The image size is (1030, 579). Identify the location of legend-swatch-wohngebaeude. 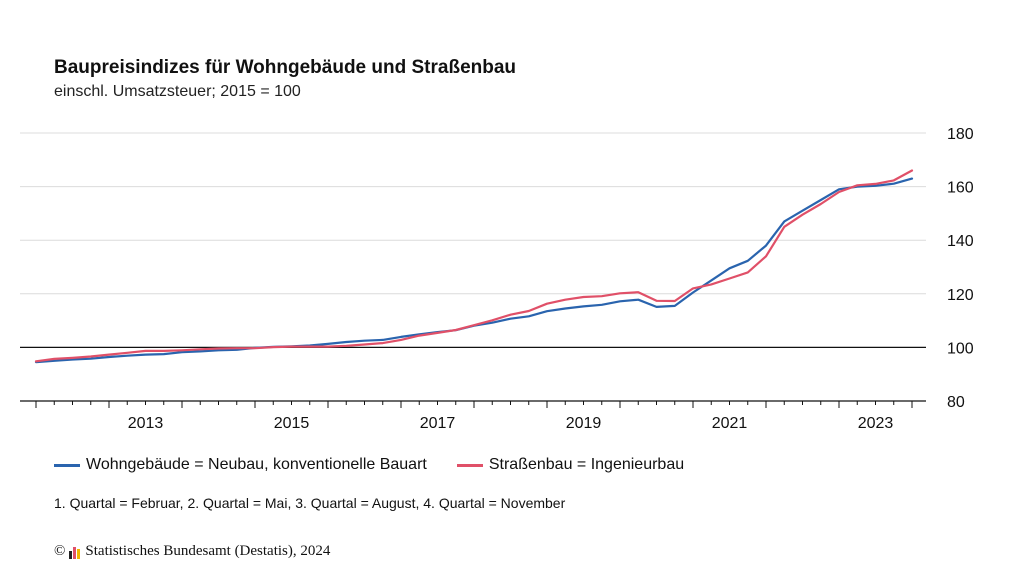
(67, 465).